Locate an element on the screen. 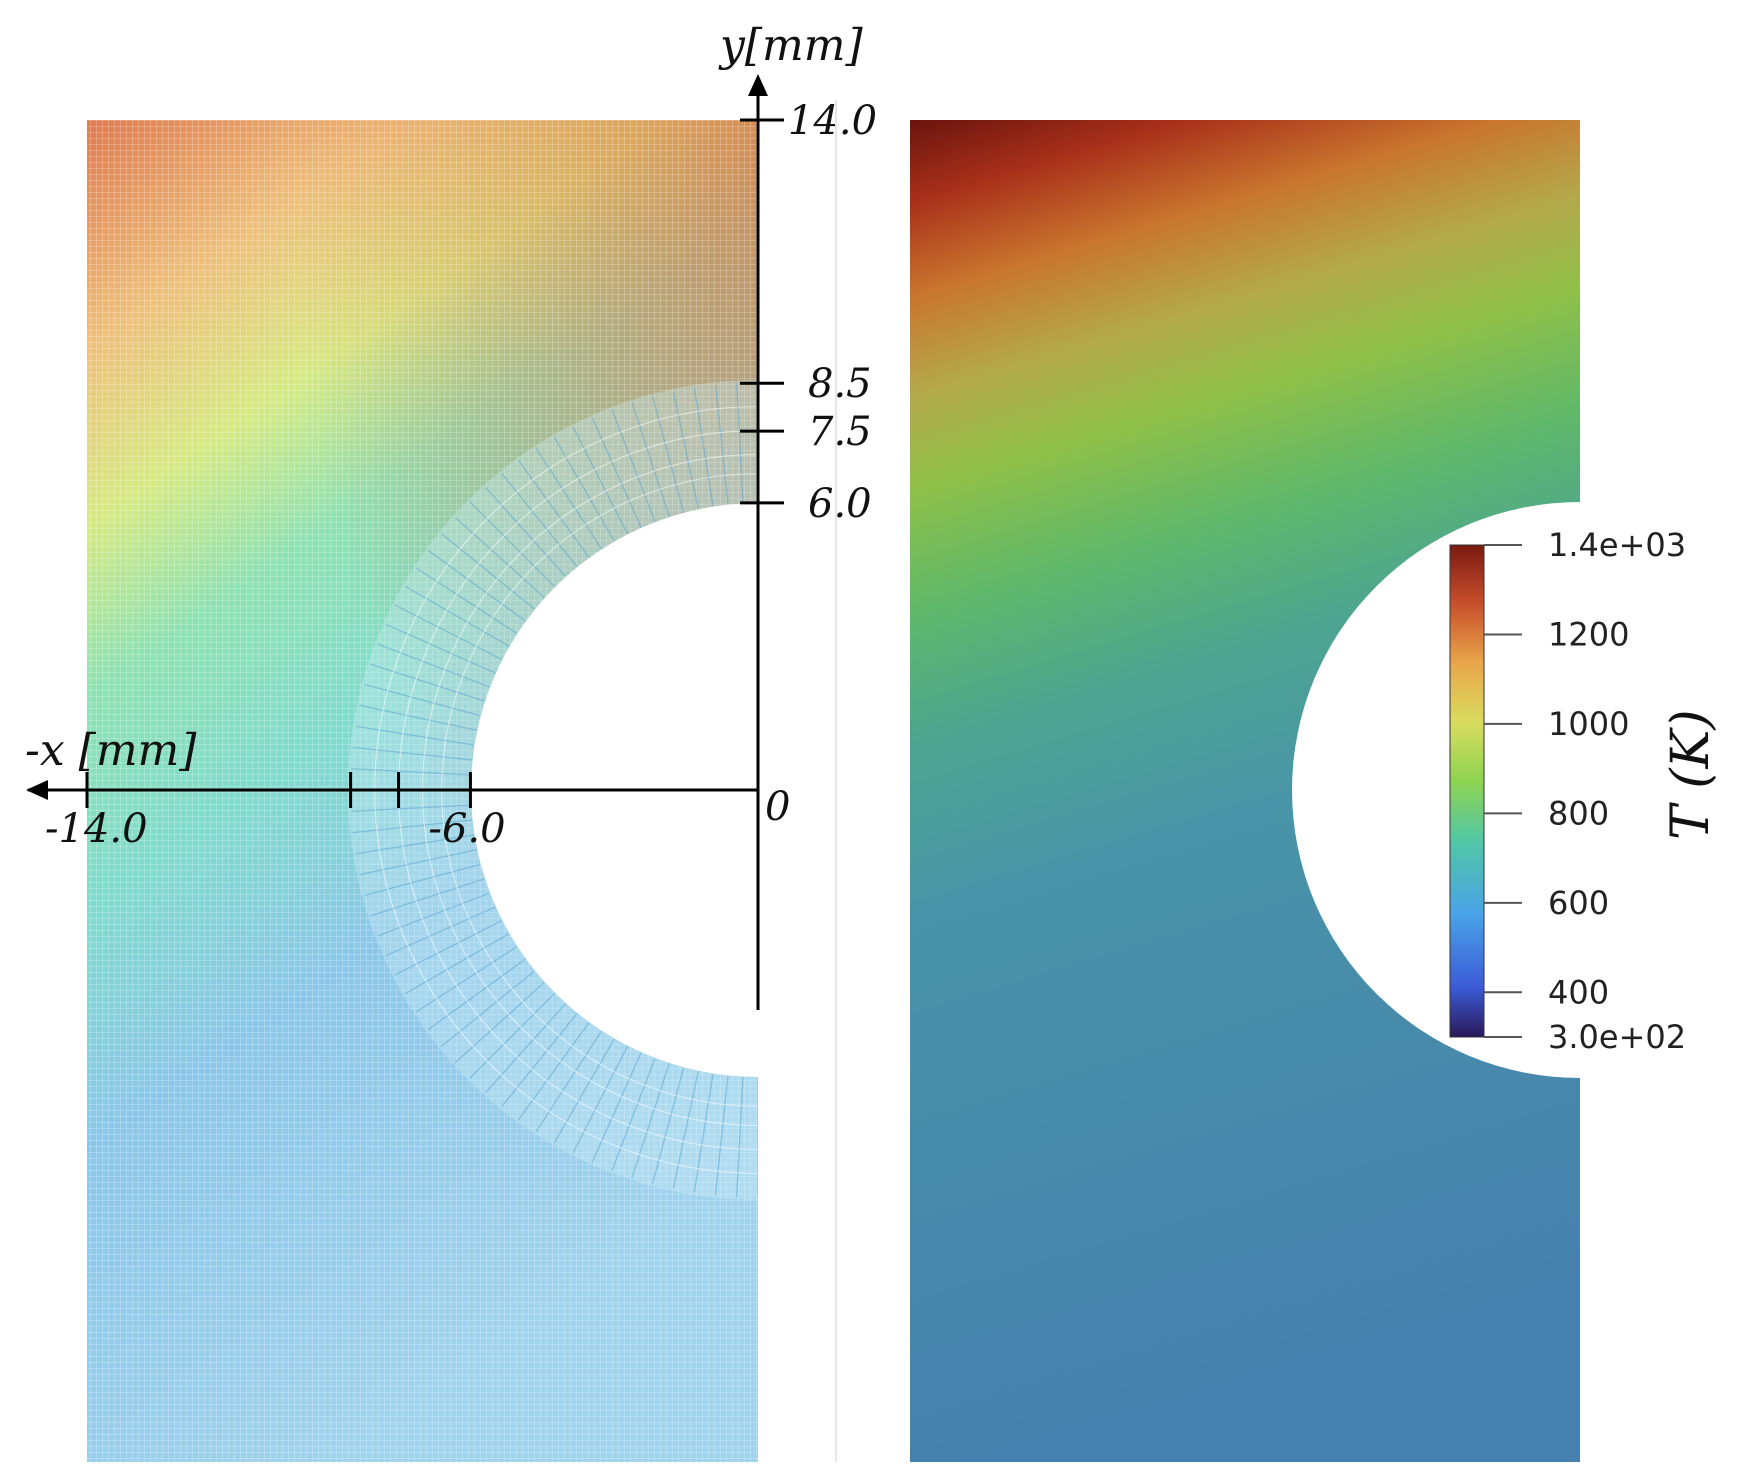 The height and width of the screenshot is (1480, 1740). x-axis-ticks: -14.0 -6.0 is located at coordinates (275, 812).